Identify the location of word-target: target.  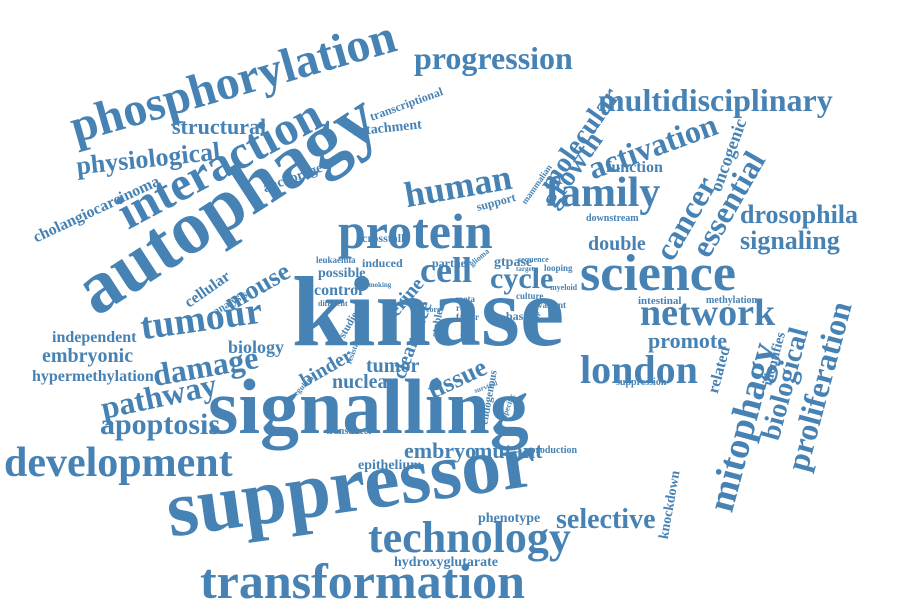
(525, 269).